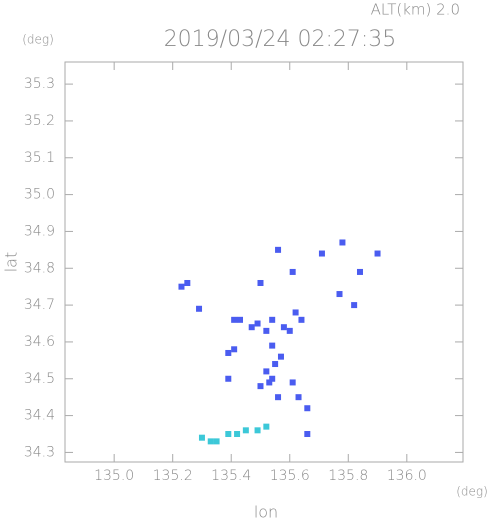 The height and width of the screenshot is (521, 491). I want to click on x-tick-label: 135.4, so click(231, 476).